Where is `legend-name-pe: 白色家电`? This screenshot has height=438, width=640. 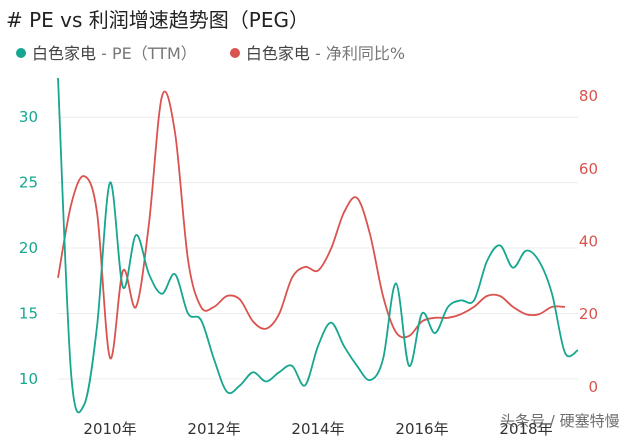 legend-name-pe: 白色家电 is located at coordinates (64, 53).